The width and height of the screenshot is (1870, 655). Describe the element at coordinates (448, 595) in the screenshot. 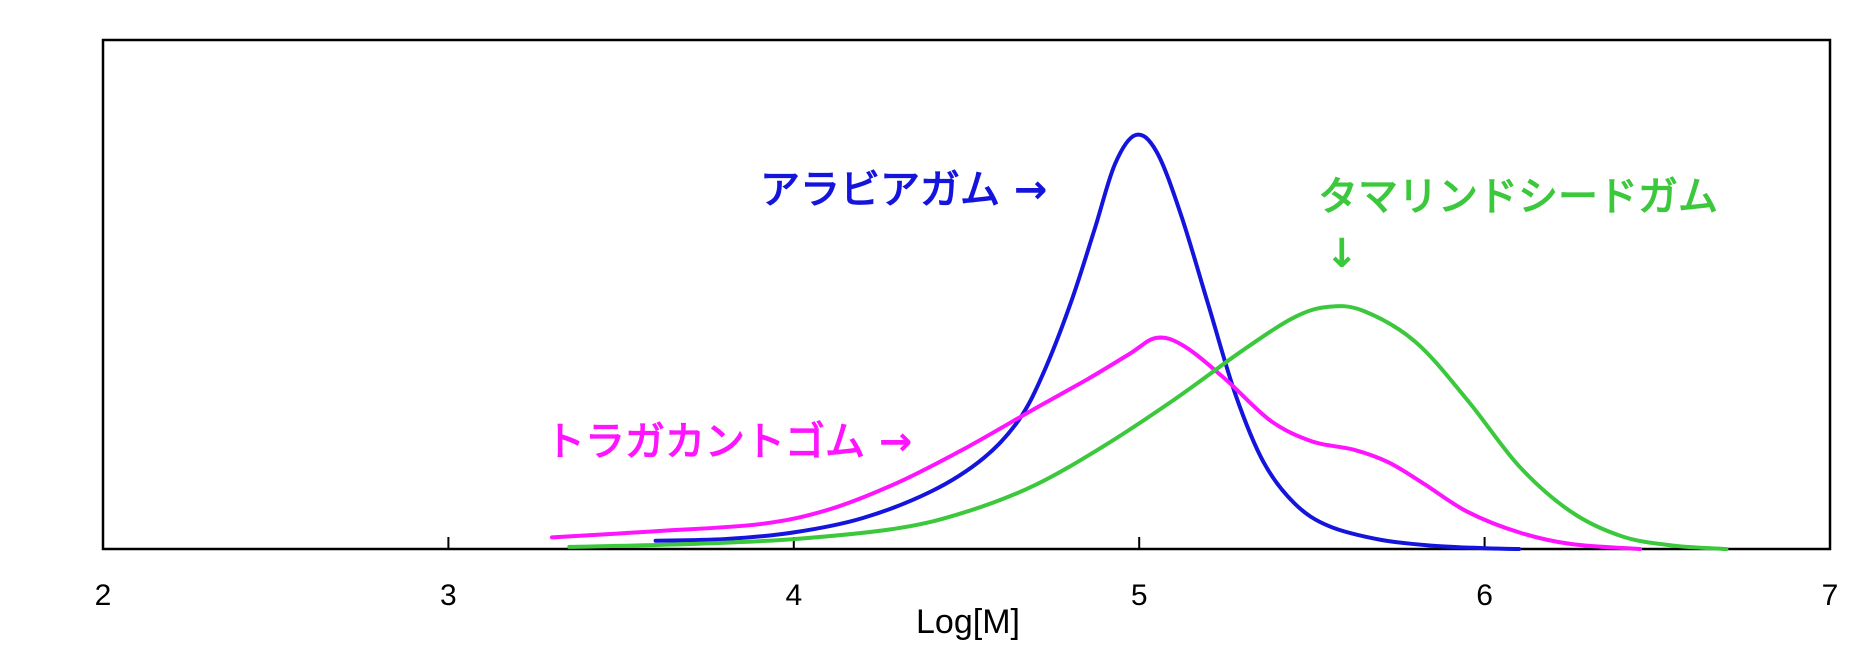

I see `x-tick-label: 3` at that location.